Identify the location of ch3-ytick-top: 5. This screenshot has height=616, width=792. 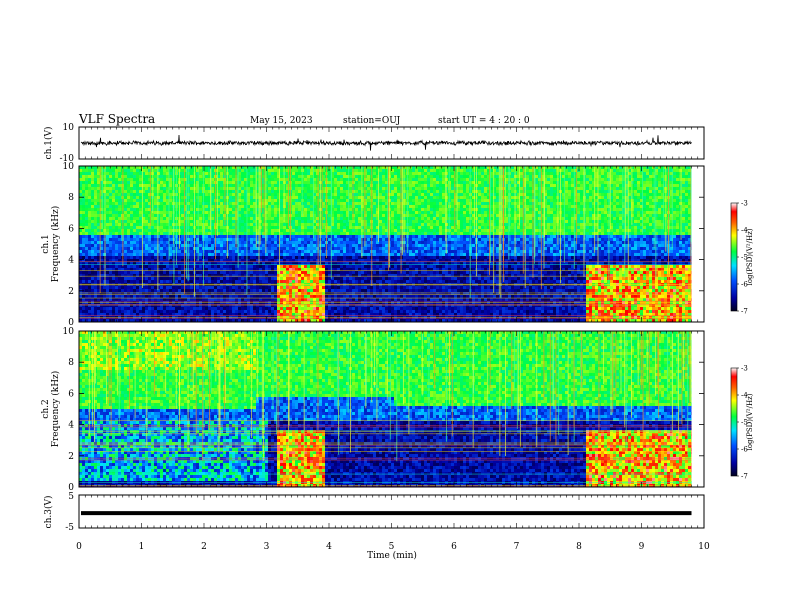
(71, 497).